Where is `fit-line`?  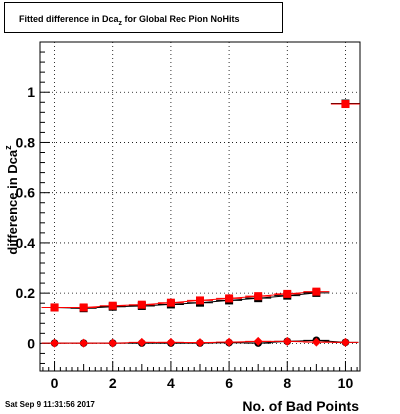 fit-line is located at coordinates (185, 300).